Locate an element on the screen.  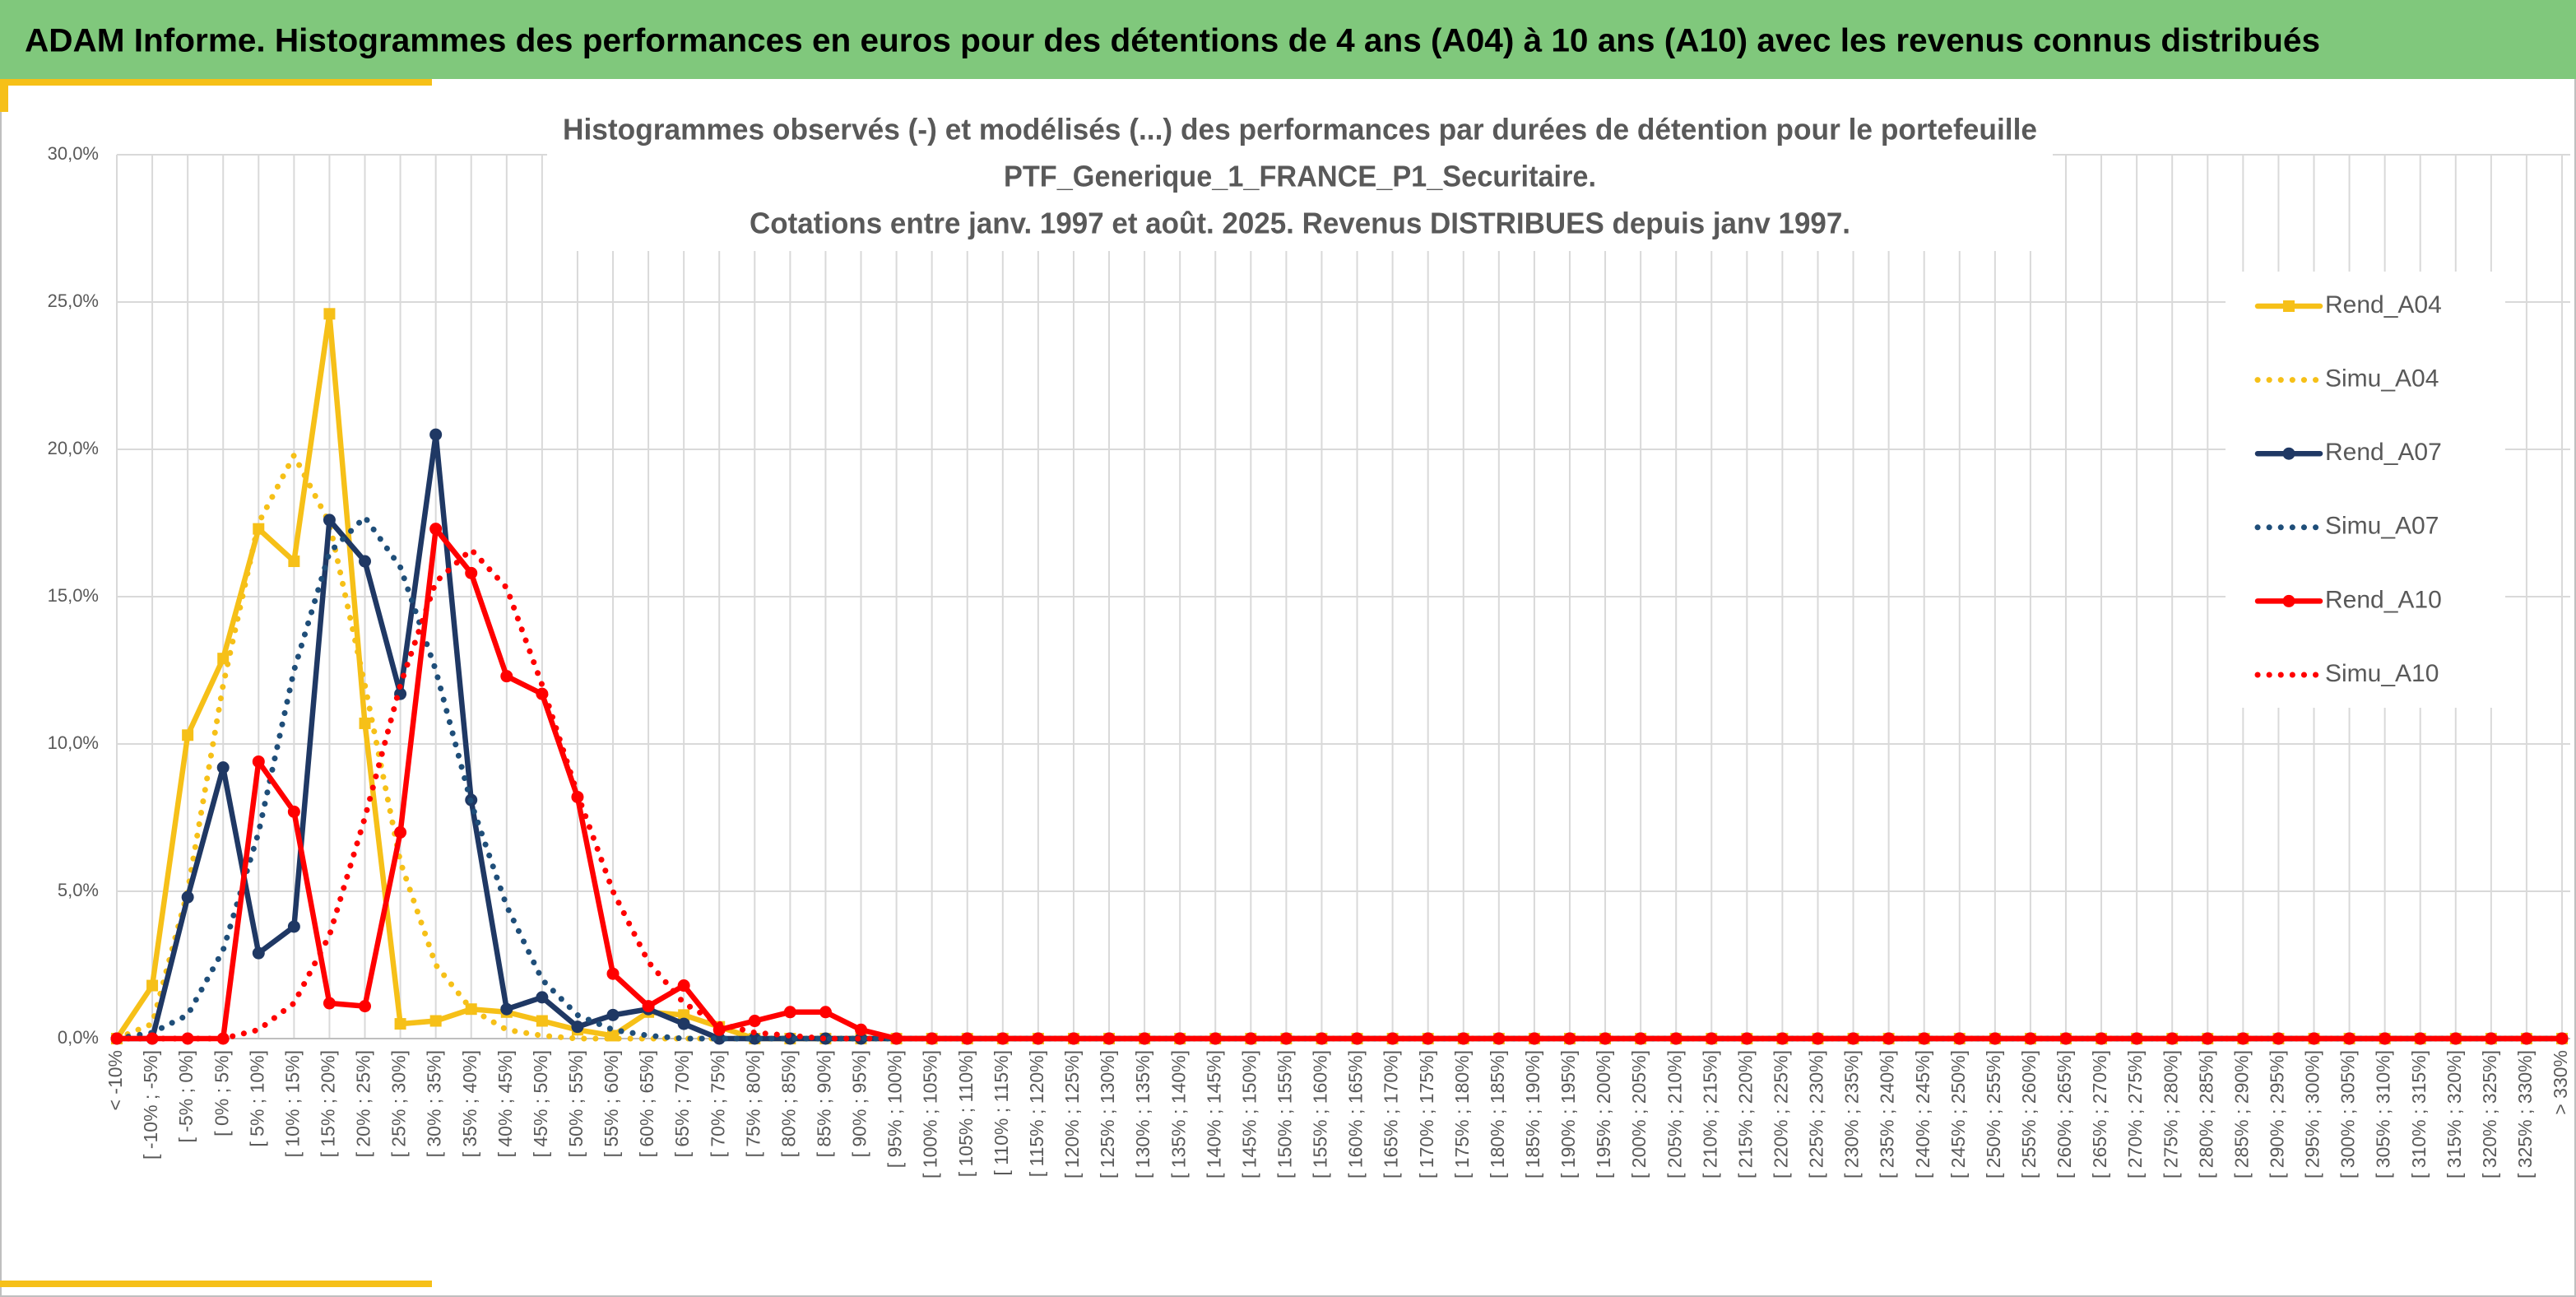
legend-label: Simu_A07 is located at coordinates (2382, 527).